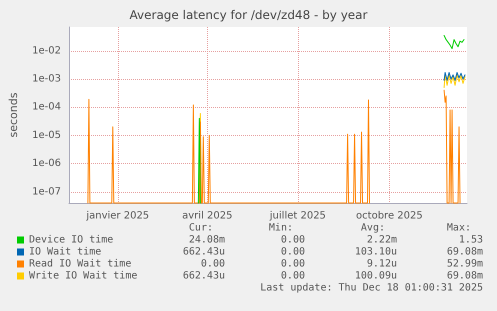  What do you see at coordinates (46, 79) in the screenshot?
I see `y-tick-label: 1e-03` at bounding box center [46, 79].